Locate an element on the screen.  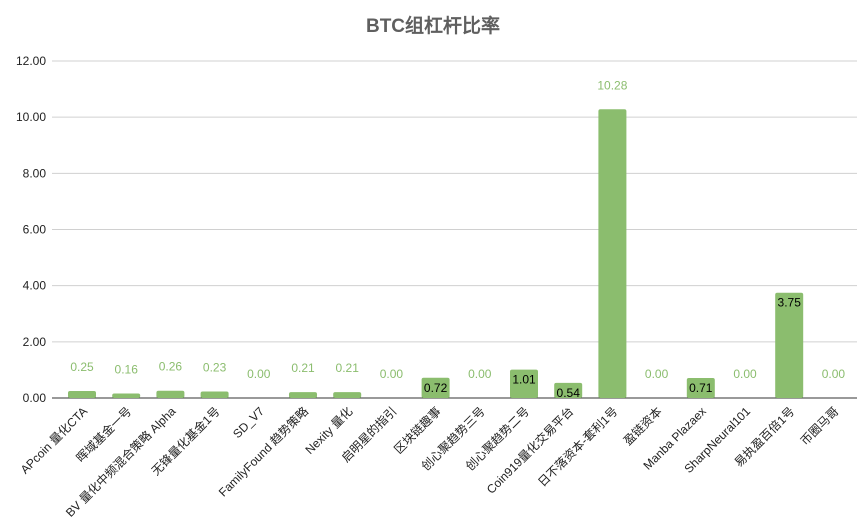
y-tick-label: 6.00 is located at coordinates (35, 230).